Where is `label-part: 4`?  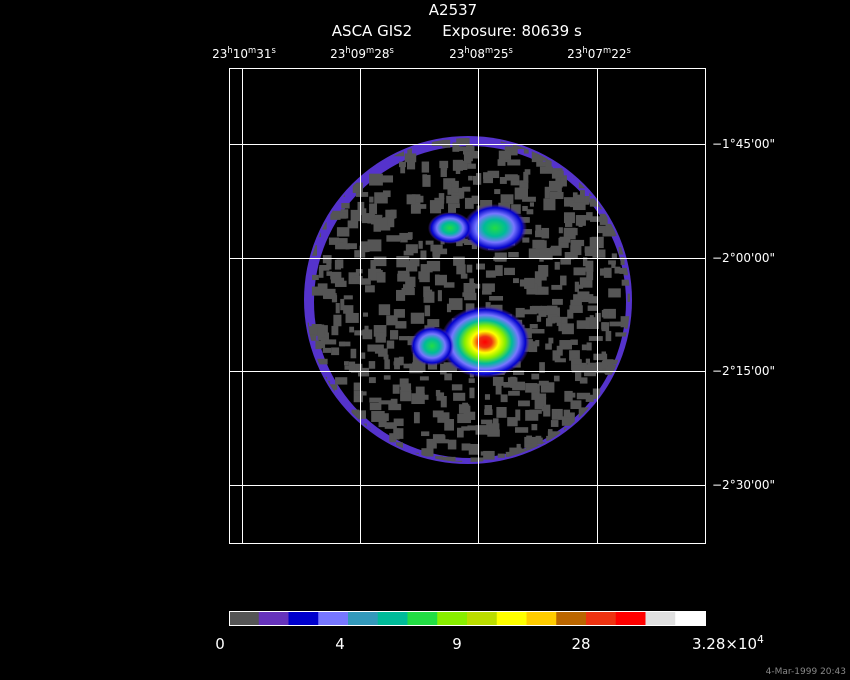 label-part: 4 is located at coordinates (340, 644).